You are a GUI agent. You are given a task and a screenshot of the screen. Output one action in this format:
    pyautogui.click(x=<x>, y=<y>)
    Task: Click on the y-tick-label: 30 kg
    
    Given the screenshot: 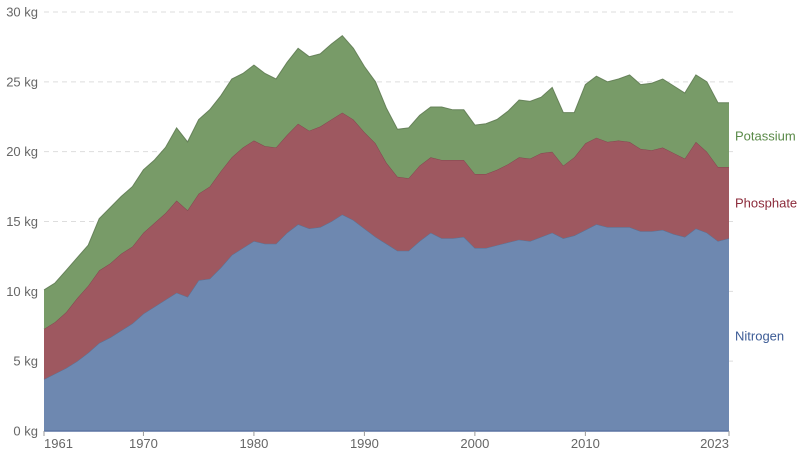 What is the action you would take?
    pyautogui.click(x=22, y=12)
    